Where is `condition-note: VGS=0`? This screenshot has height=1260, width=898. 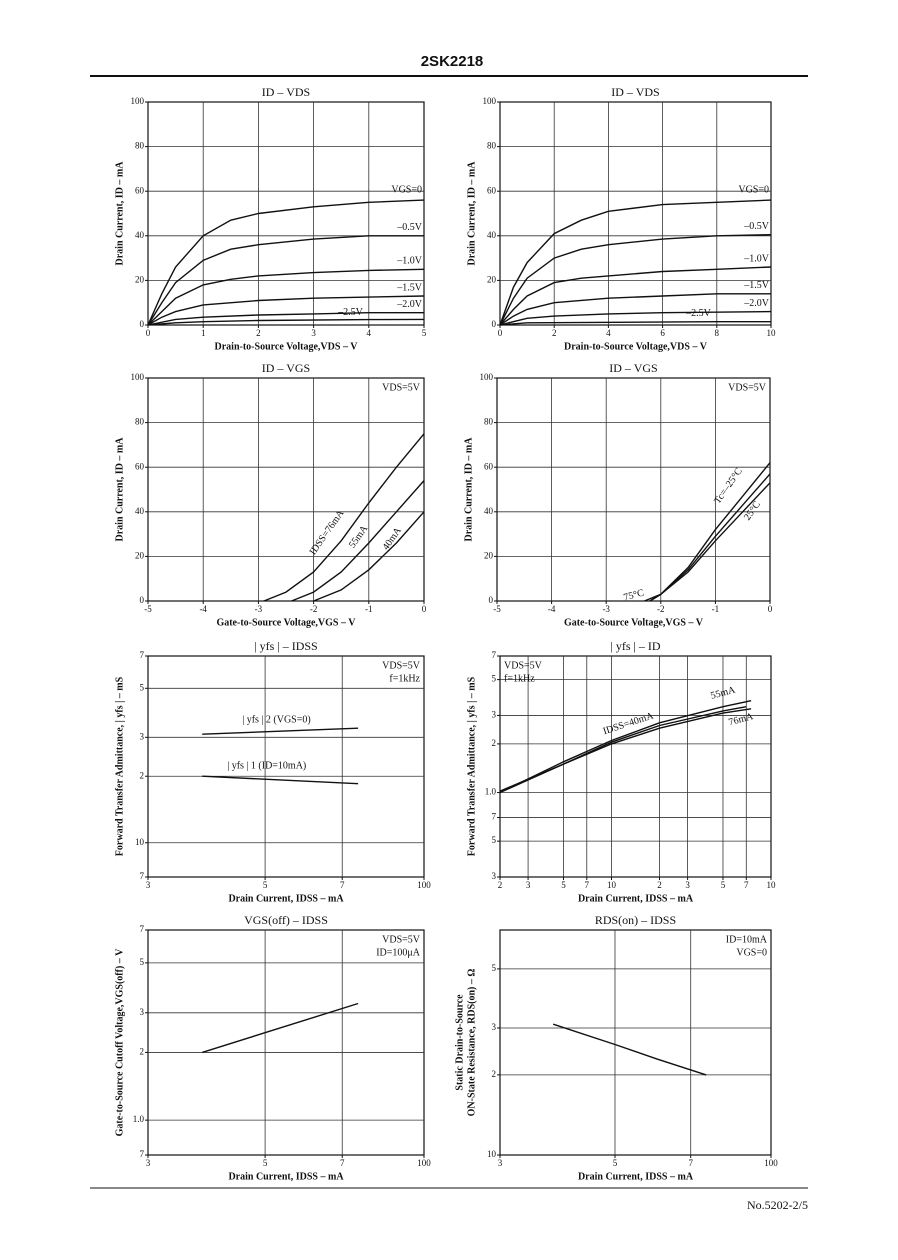
condition-note: VGS=0 is located at coordinates (751, 952).